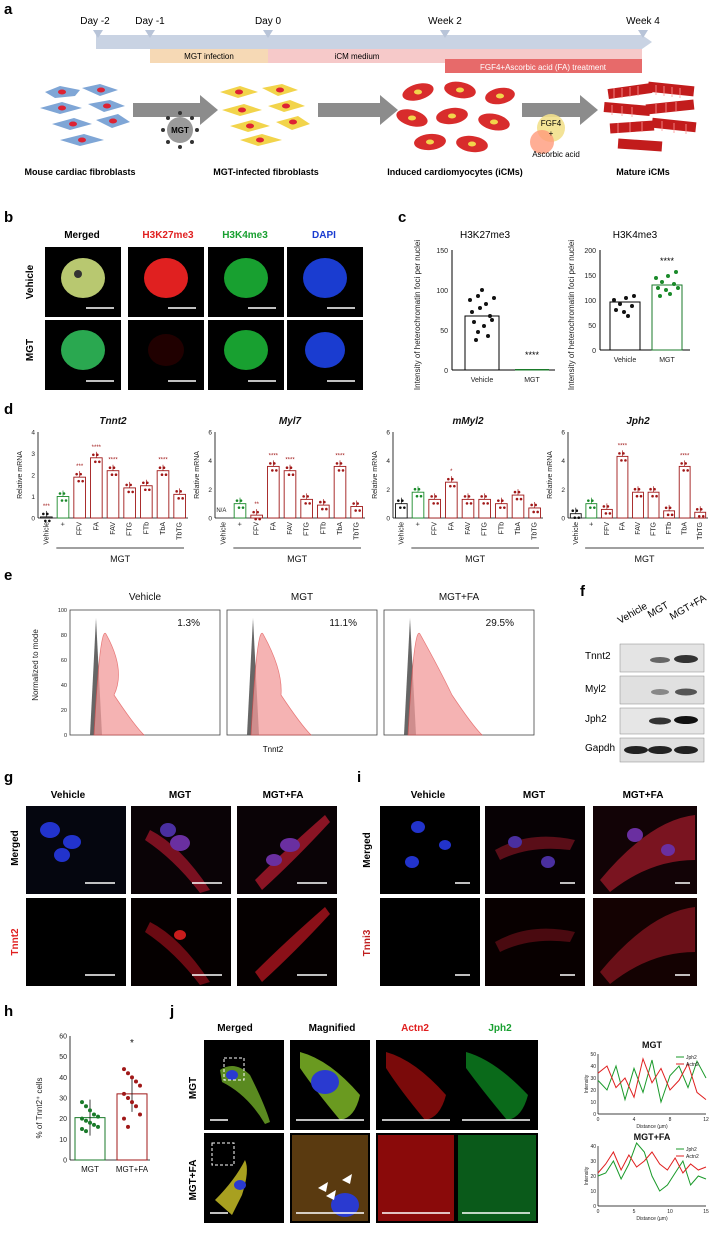  What do you see at coordinates (302, 597) in the screenshot?
I see `flow-title: MGT` at bounding box center [302, 597].